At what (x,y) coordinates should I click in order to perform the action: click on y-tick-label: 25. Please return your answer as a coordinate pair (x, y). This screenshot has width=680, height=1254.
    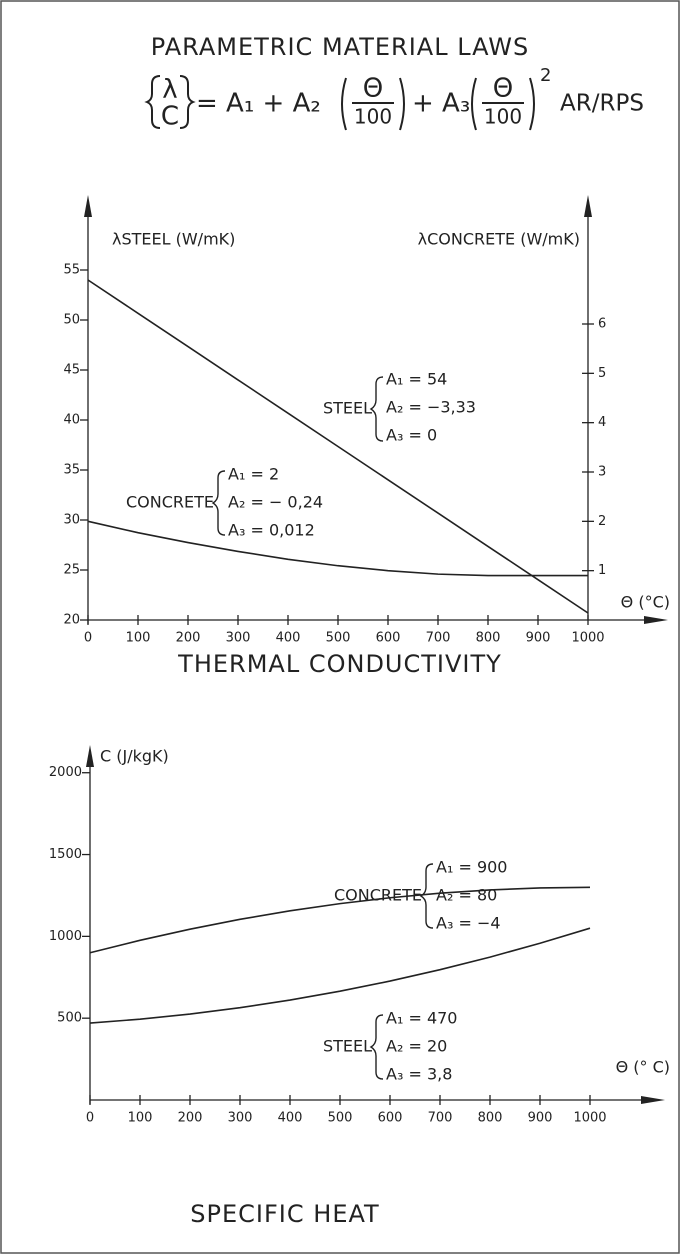
    Looking at the image, I should click on (71, 570).